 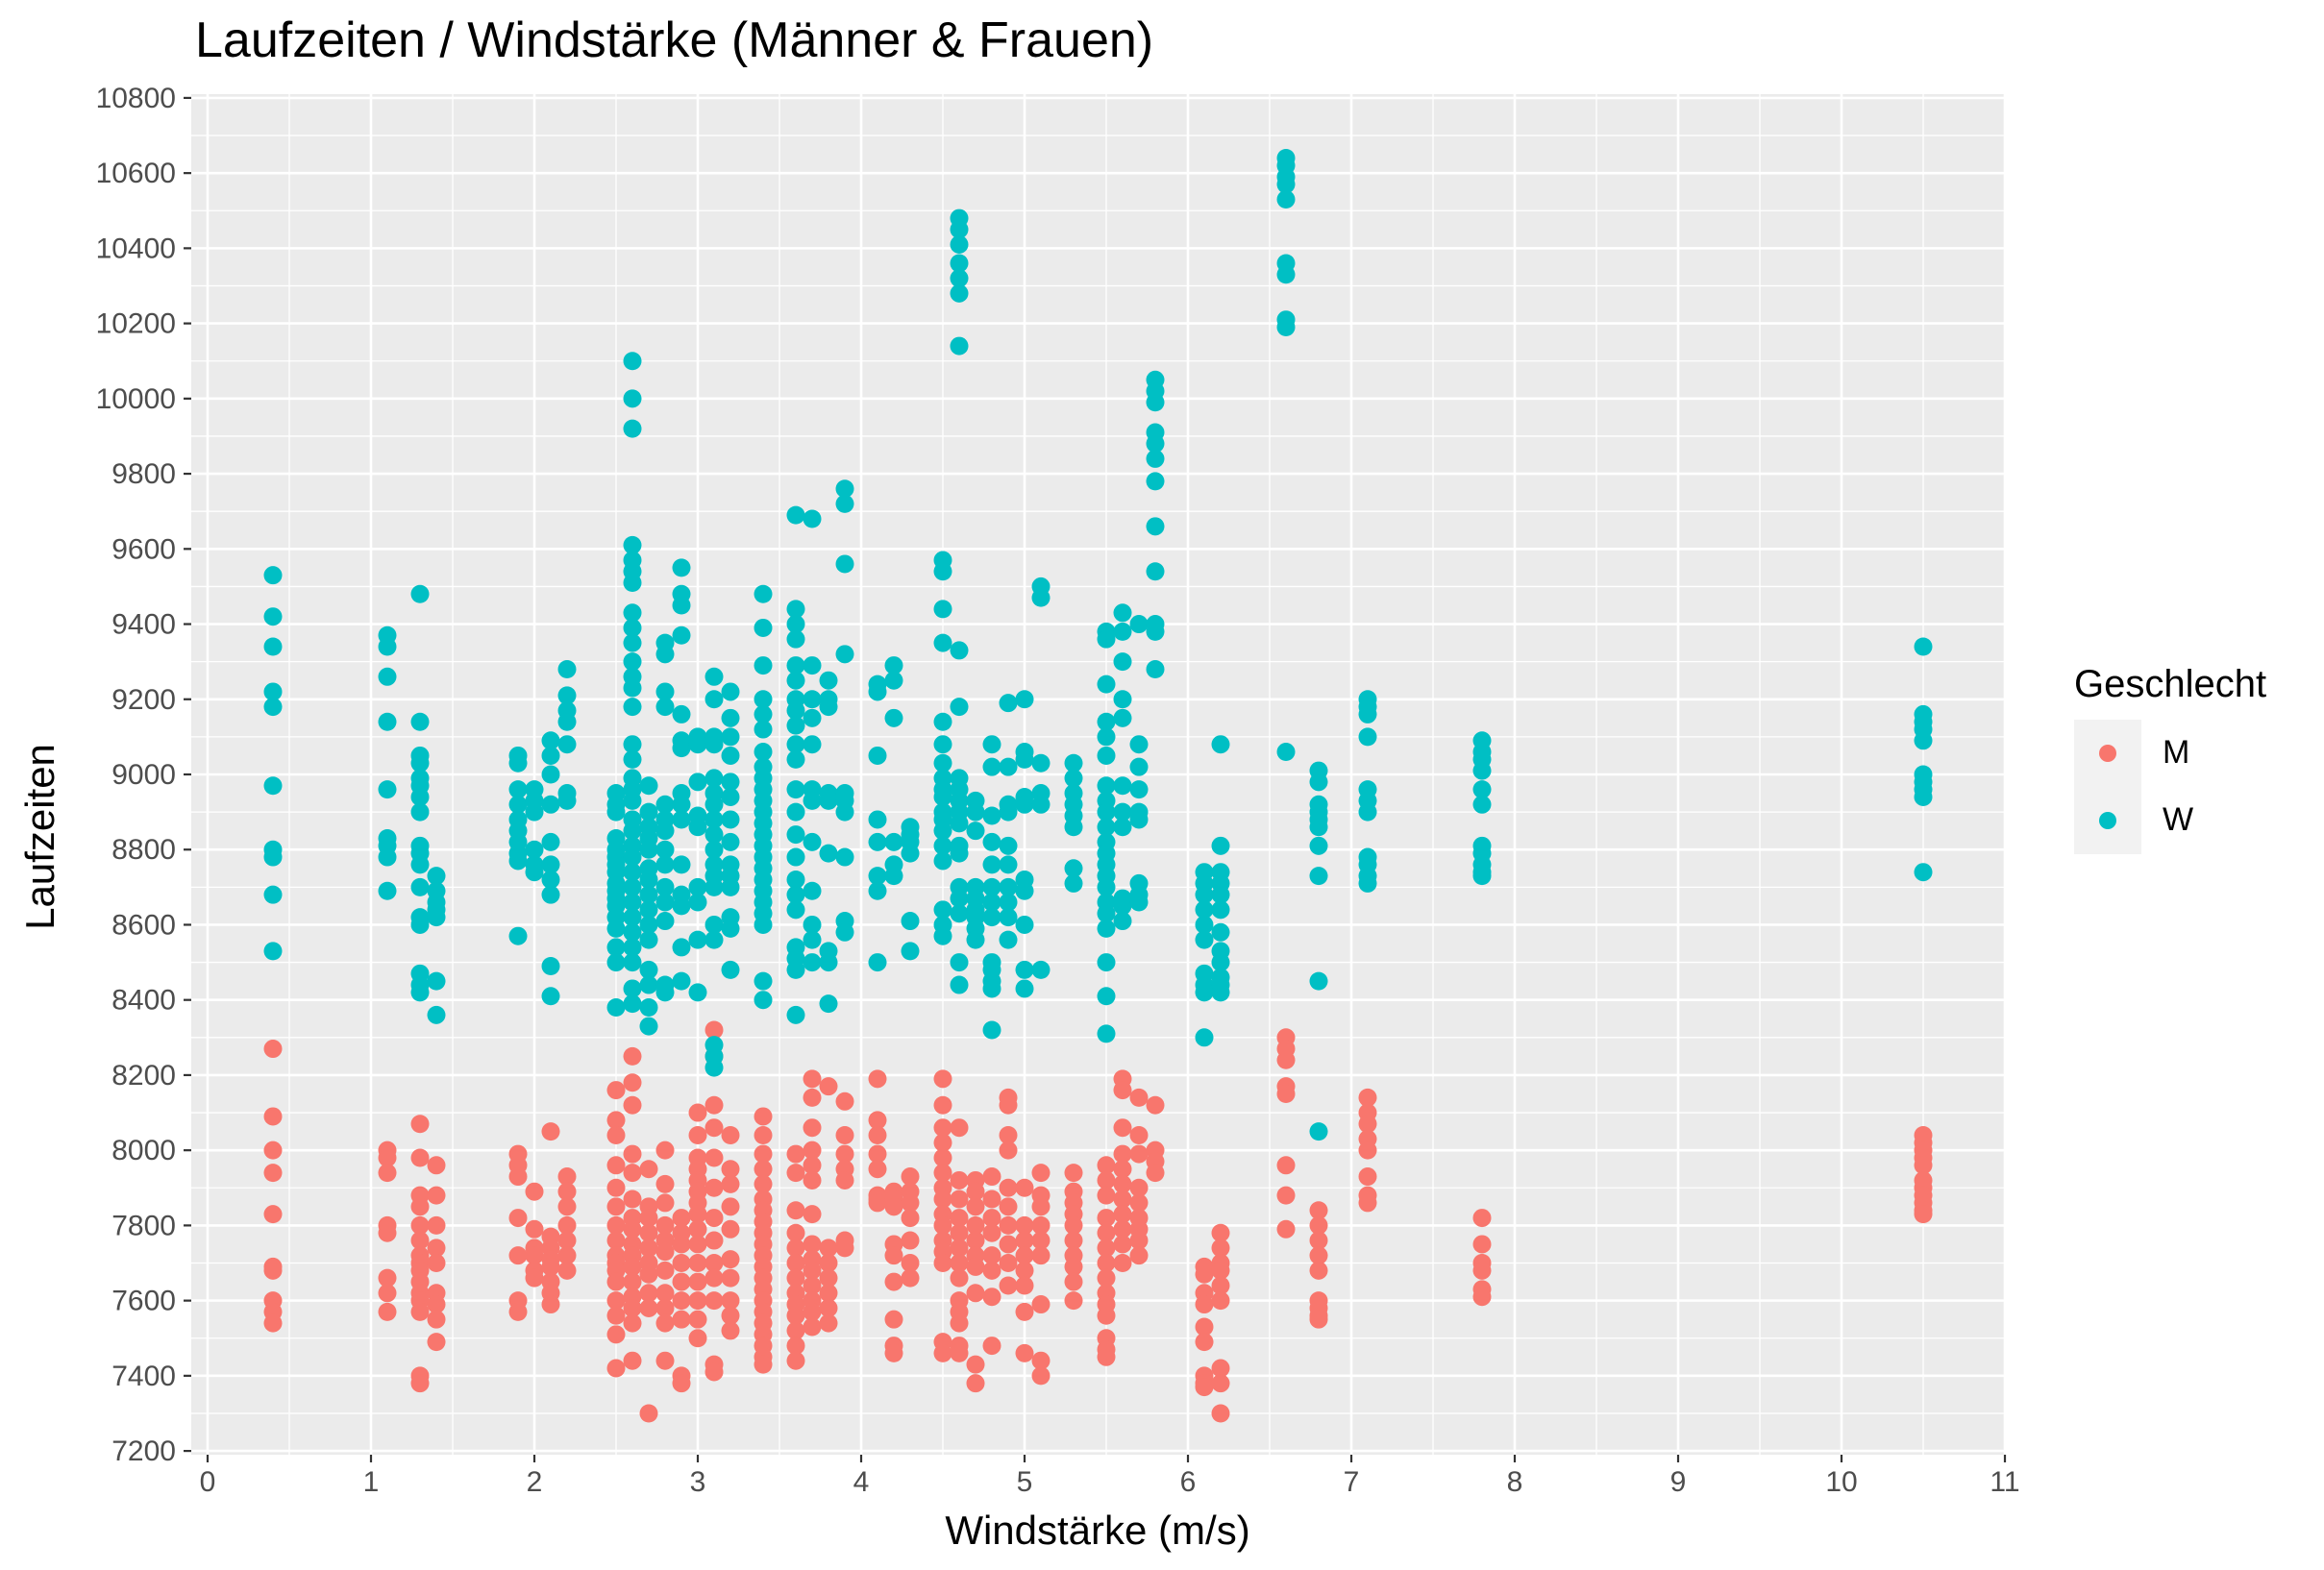 What do you see at coordinates (698, 1482) in the screenshot?
I see `x-tick-label: 3` at bounding box center [698, 1482].